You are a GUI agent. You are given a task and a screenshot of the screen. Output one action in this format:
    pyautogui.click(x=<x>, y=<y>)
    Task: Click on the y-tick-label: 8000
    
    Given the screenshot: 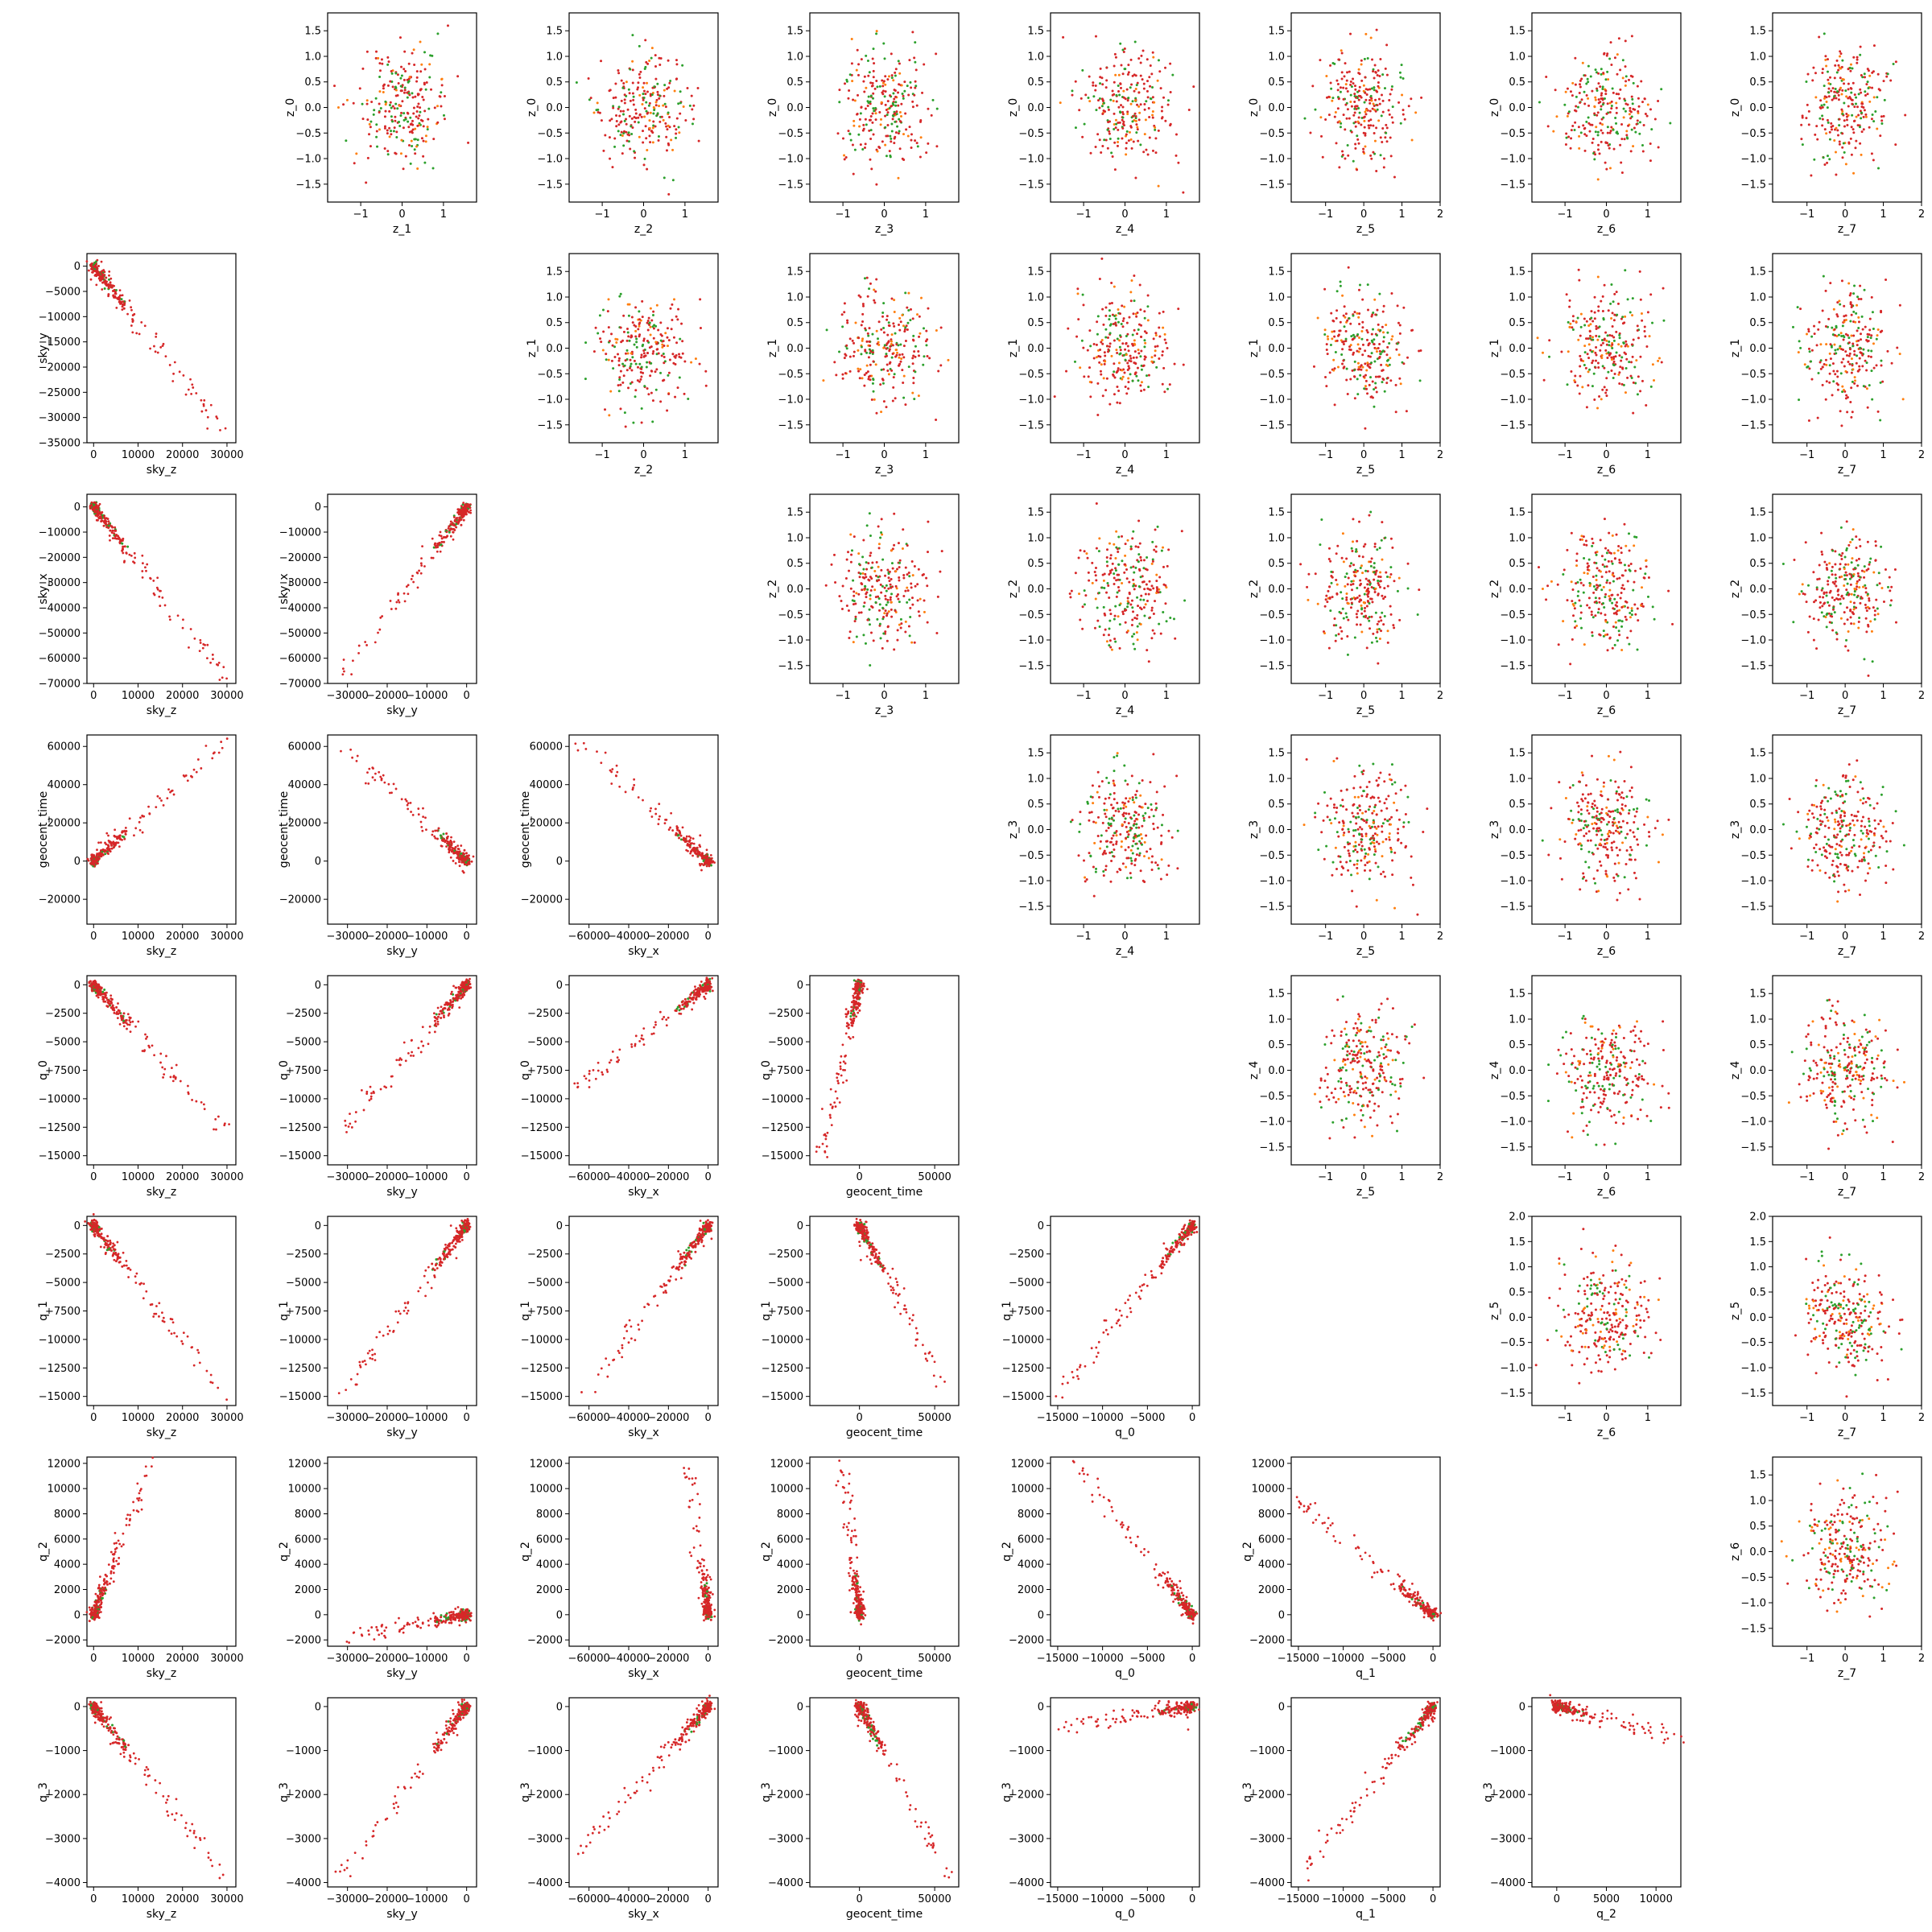 What is the action you would take?
    pyautogui.click(x=308, y=1515)
    